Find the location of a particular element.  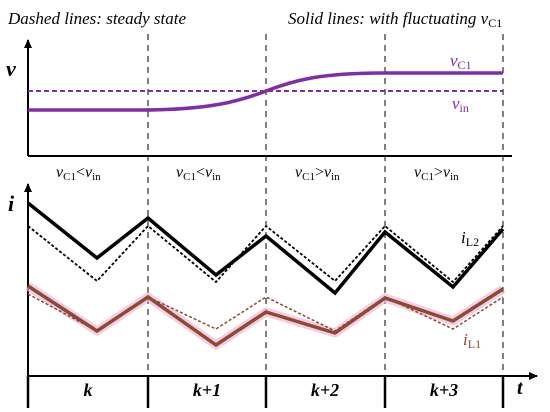

vin-label: vin is located at coordinates (460, 104).